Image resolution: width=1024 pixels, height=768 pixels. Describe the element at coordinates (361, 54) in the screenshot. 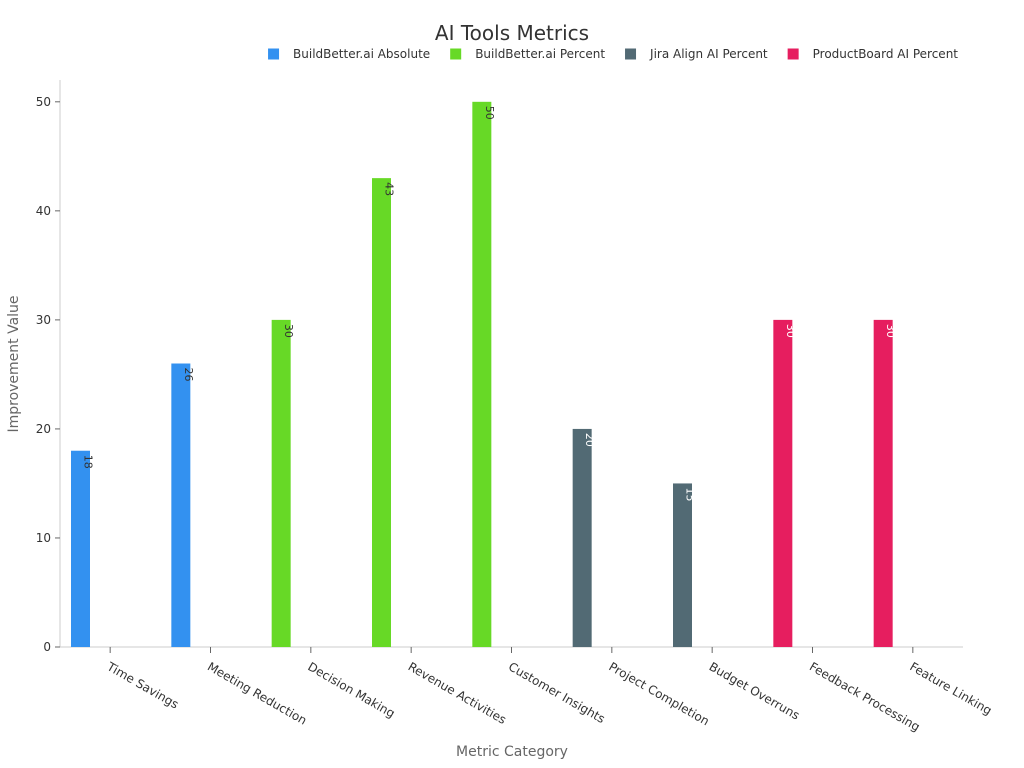

I see `legend-label: BuildBetter.ai Absolute` at that location.